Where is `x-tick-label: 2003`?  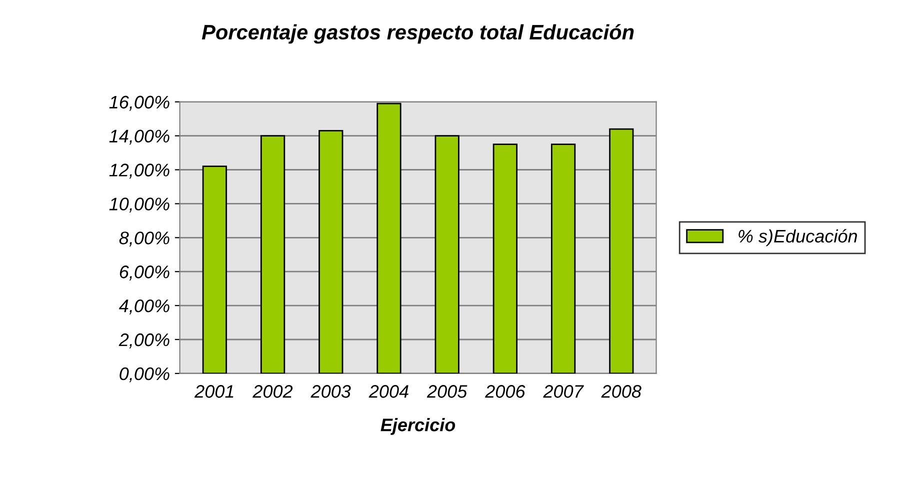
x-tick-label: 2003 is located at coordinates (330, 391).